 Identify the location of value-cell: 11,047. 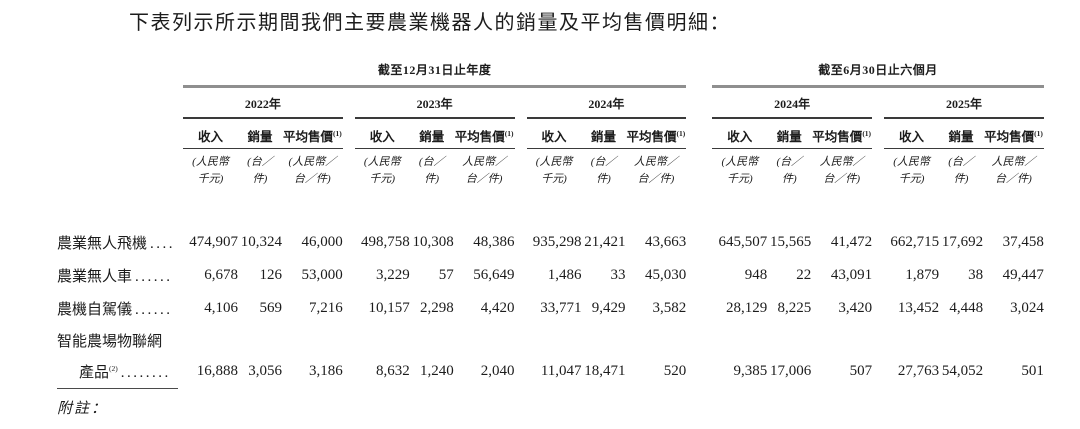
(561, 371).